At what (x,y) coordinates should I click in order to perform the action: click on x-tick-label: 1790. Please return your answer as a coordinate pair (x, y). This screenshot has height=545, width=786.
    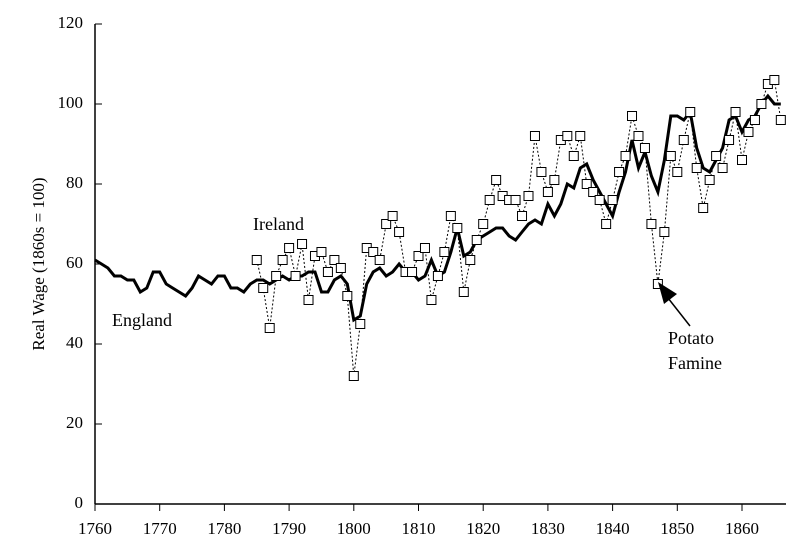
    Looking at the image, I should click on (289, 528).